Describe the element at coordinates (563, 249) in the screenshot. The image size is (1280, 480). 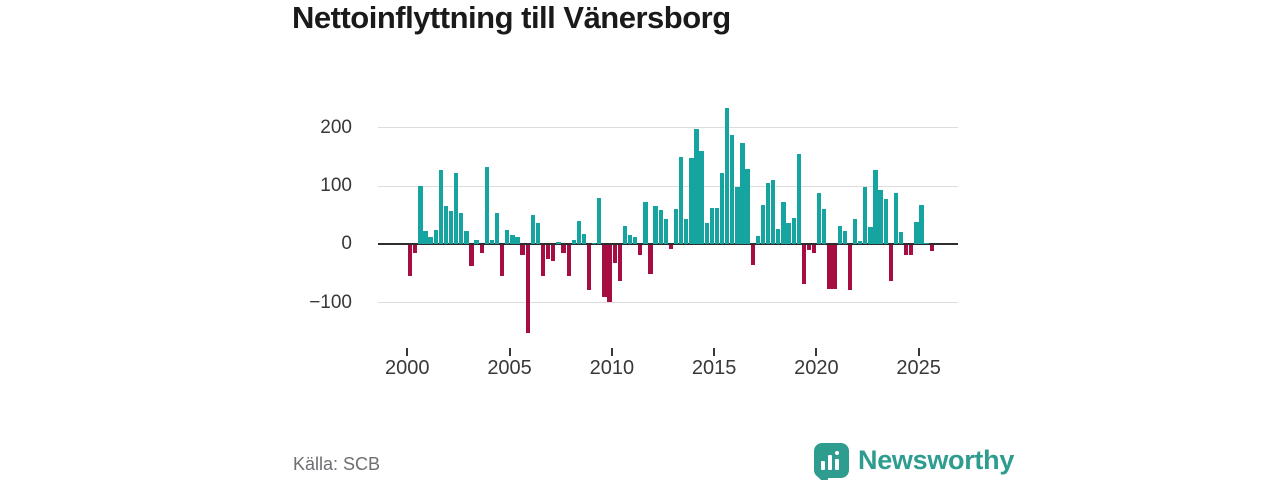
I see `bar-2007-Q3` at that location.